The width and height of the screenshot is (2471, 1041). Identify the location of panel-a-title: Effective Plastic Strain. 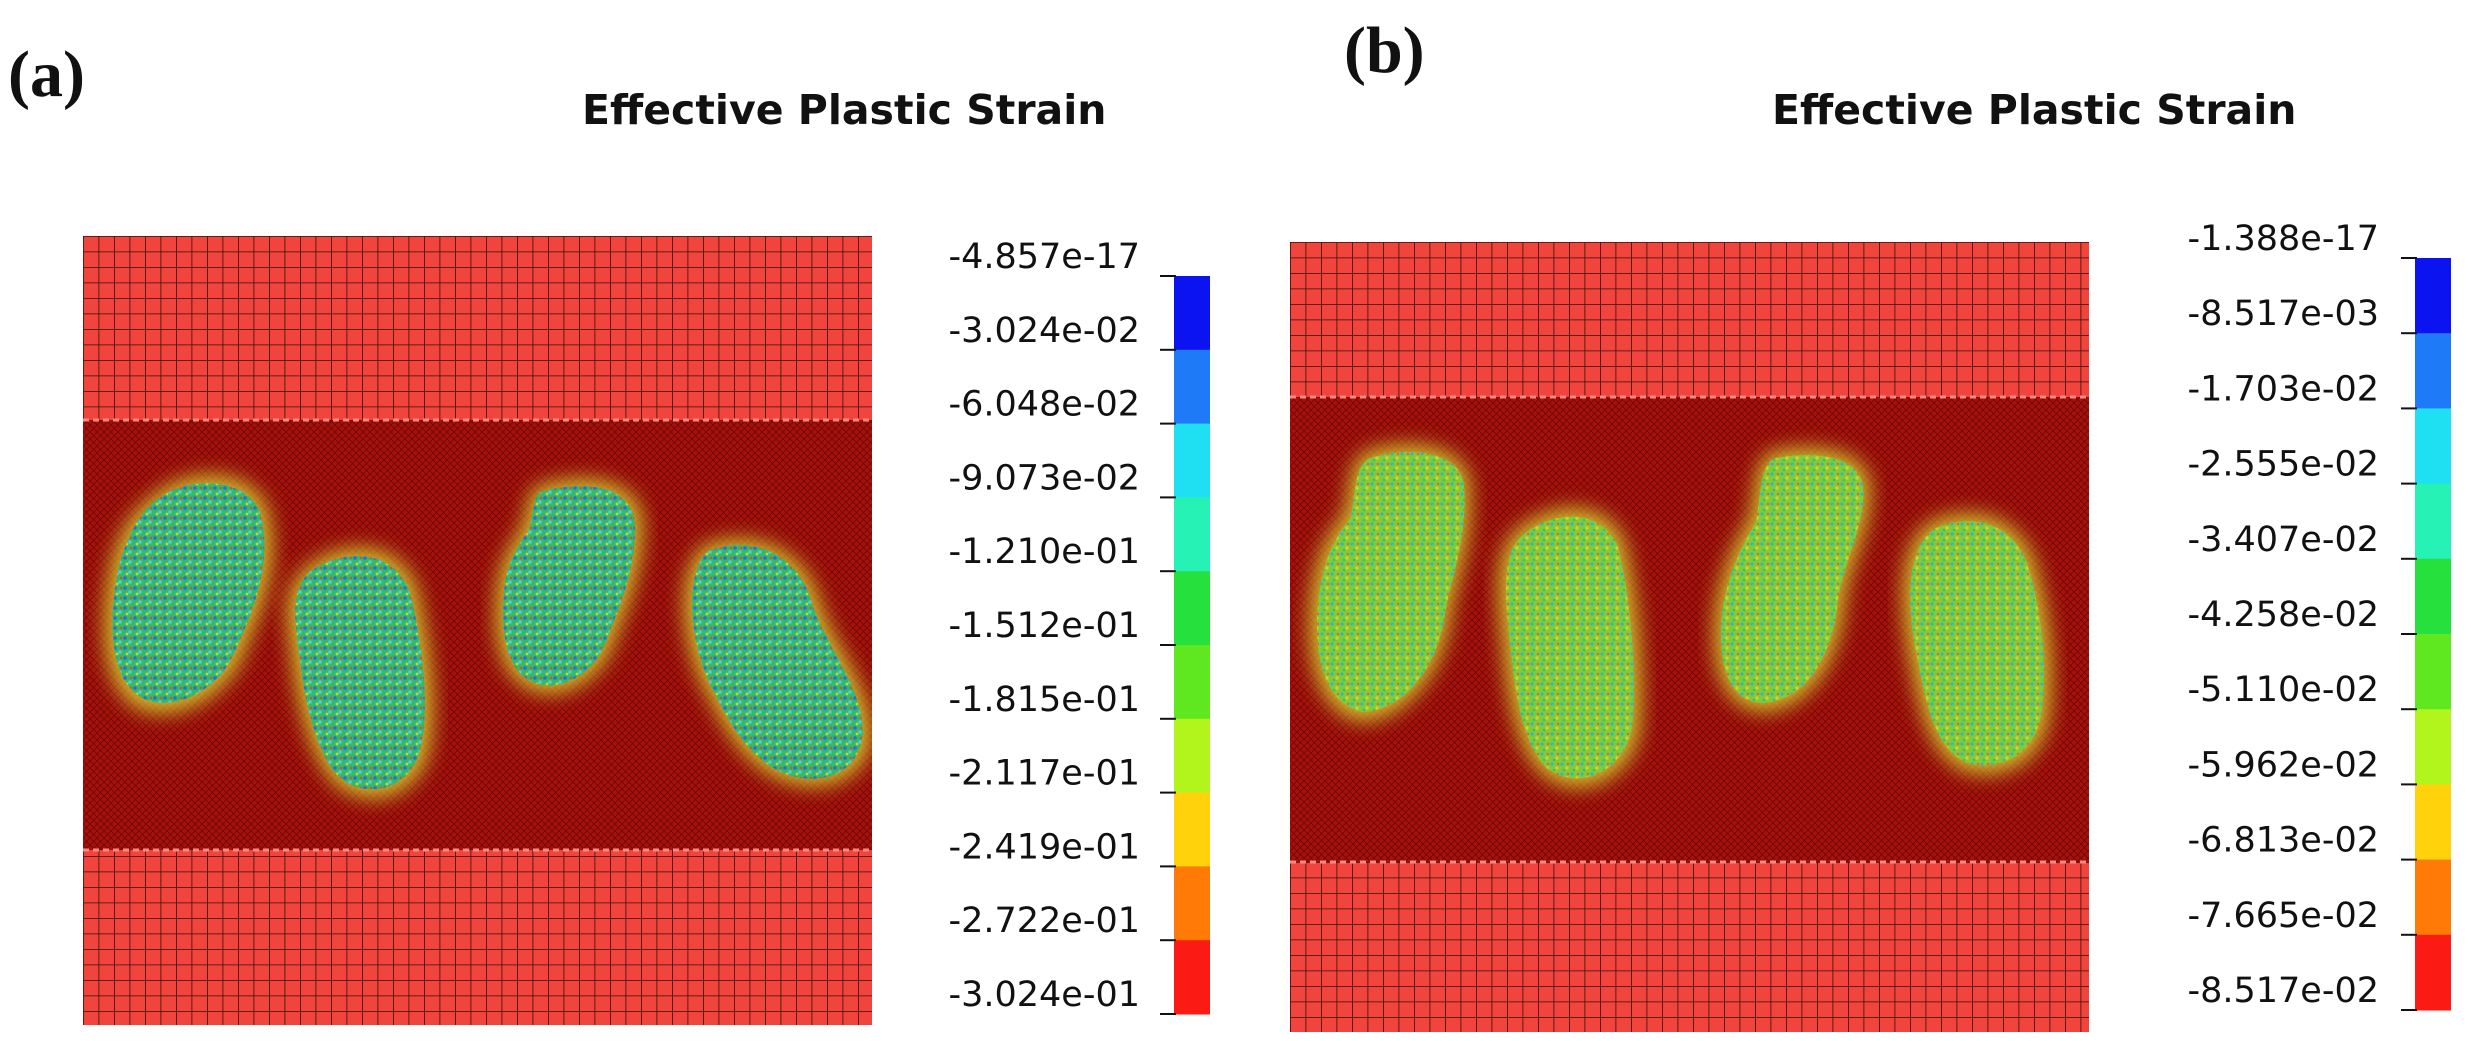
(844, 110).